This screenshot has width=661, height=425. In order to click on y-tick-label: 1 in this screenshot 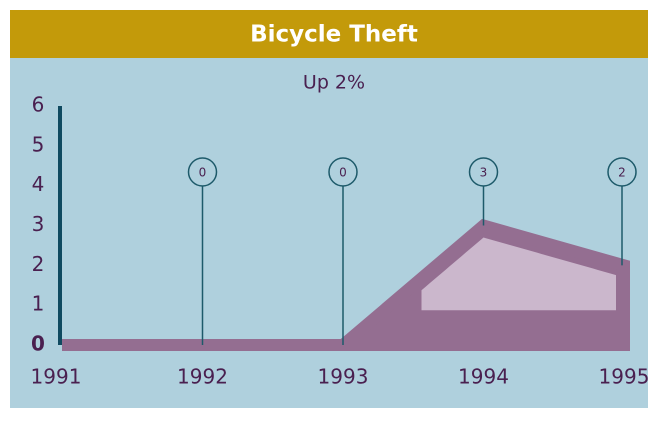, I will do `click(38, 304)`.